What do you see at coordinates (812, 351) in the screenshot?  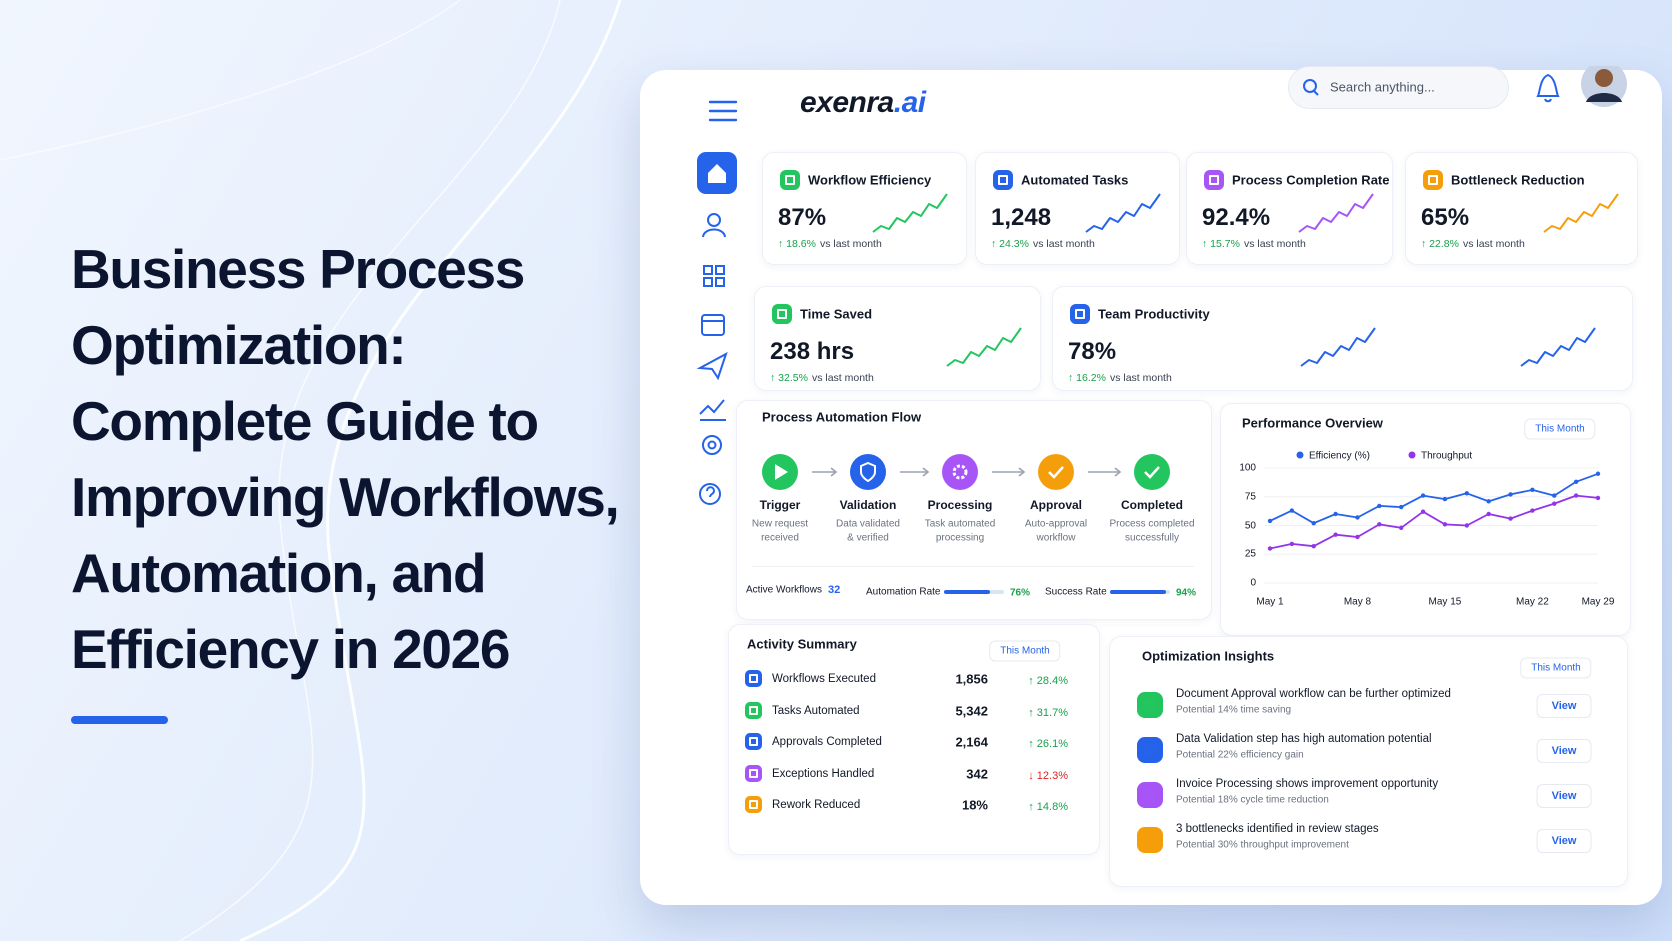 I see `kpi-value: 238 hrs` at bounding box center [812, 351].